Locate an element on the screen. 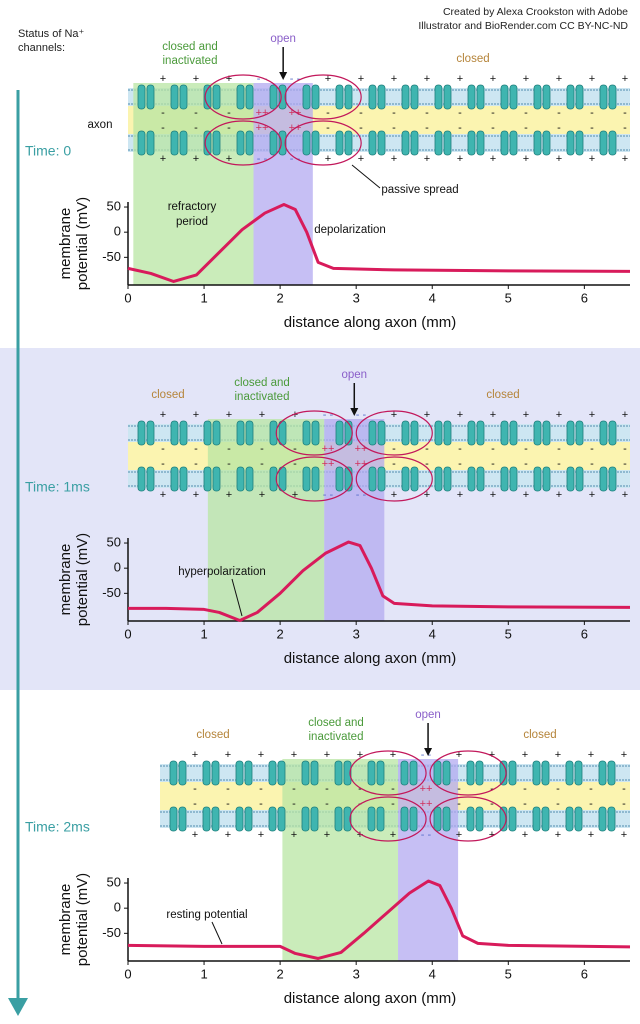 The height and width of the screenshot is (1024, 640). time-label: Time: 2ms is located at coordinates (57, 827).